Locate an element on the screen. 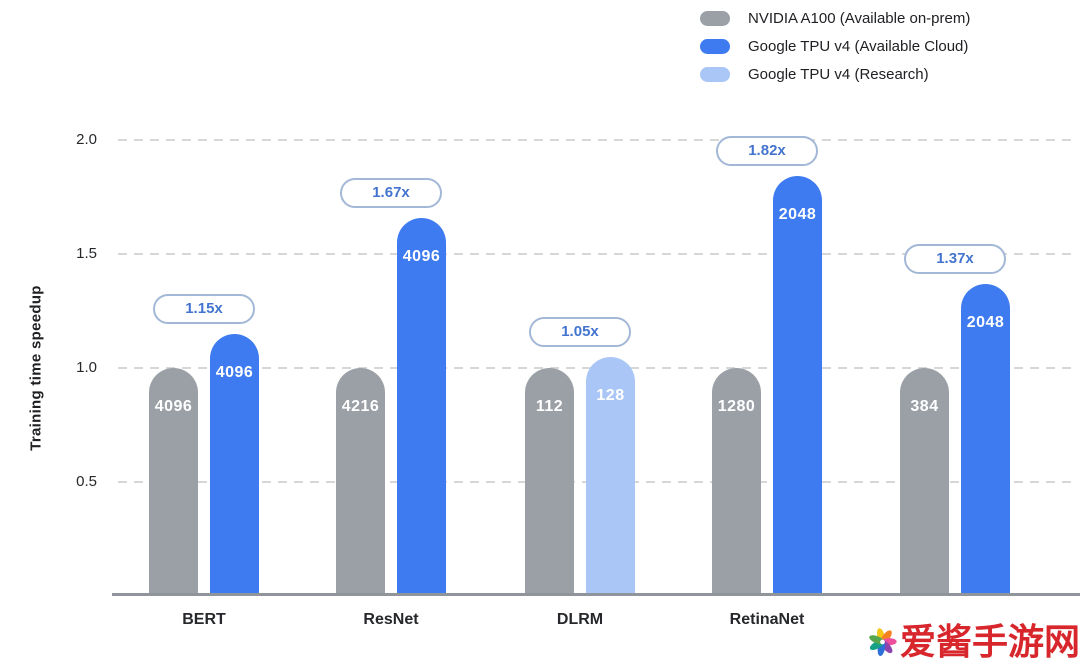 The image size is (1080, 671). bar-tpu-bert: 4096 is located at coordinates (234, 465).